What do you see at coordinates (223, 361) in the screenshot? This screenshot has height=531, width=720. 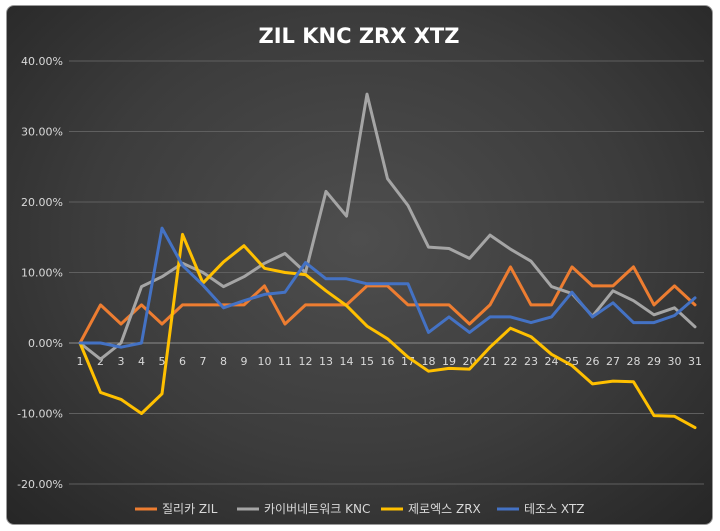 I see `x-tick-label: 8` at bounding box center [223, 361].